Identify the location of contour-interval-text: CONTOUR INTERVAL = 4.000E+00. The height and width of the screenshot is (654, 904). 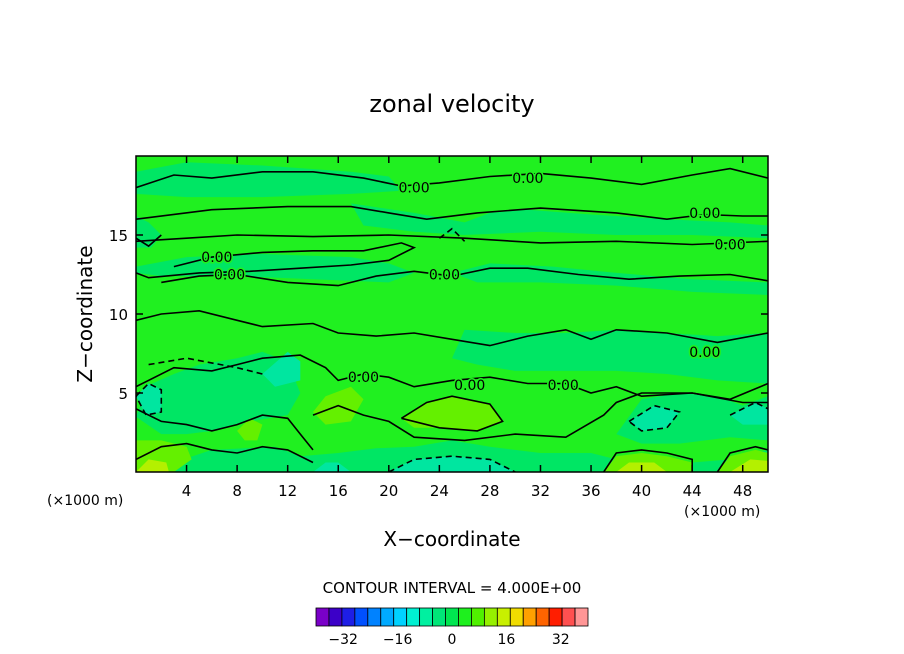
(452, 588).